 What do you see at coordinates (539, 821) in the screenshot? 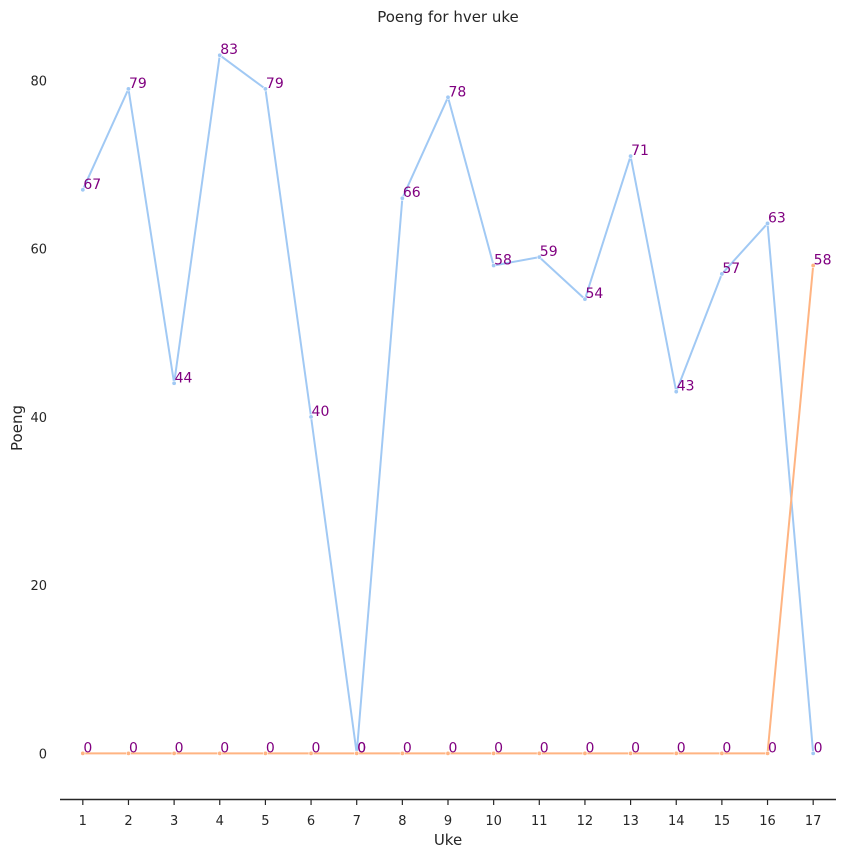
I see `x-tick-label: 11` at bounding box center [539, 821].